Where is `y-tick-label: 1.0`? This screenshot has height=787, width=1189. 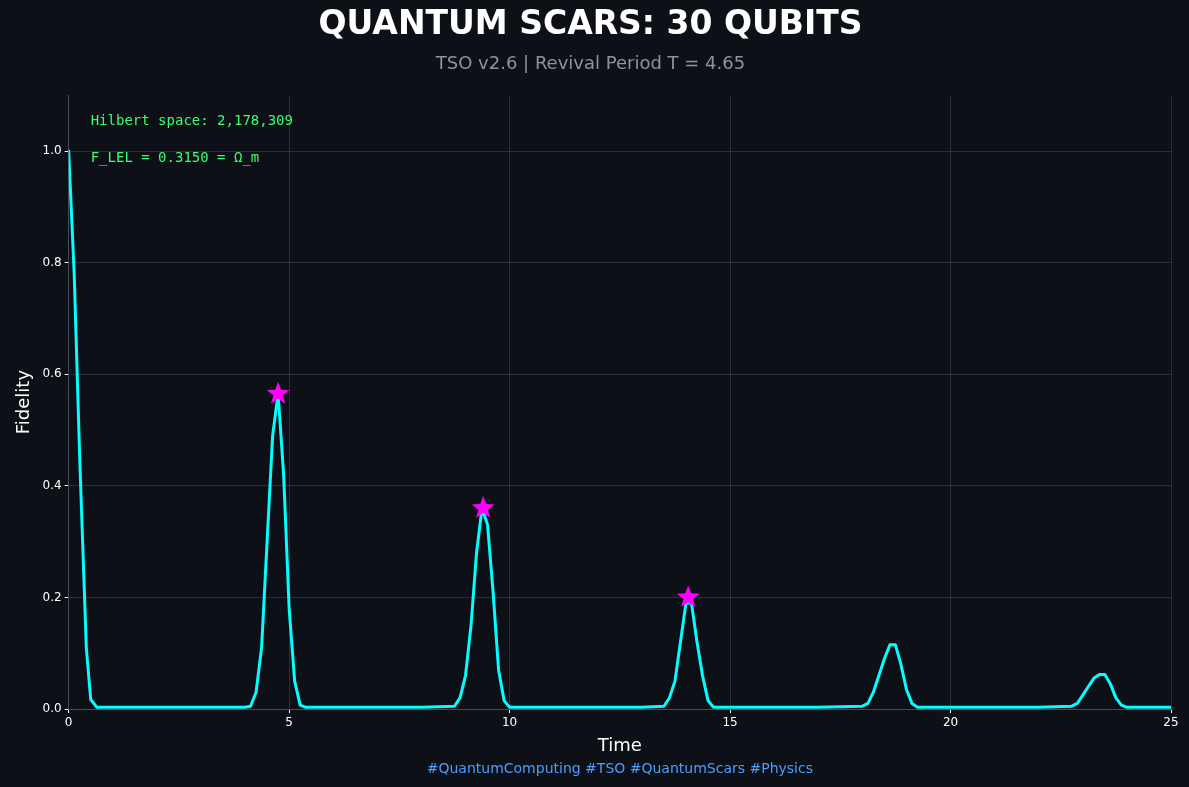
y-tick-label: 1.0 is located at coordinates (52, 150).